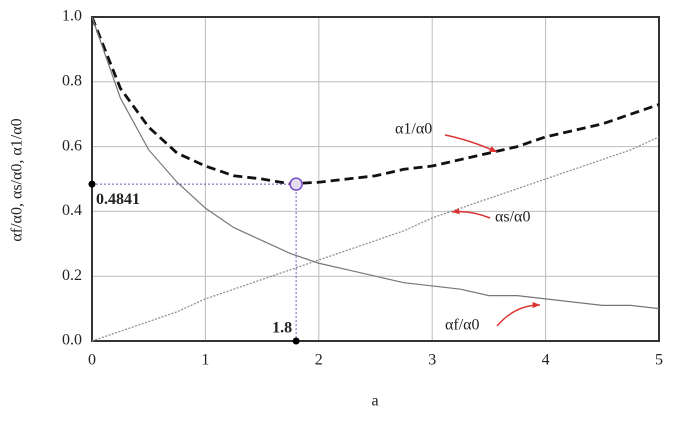  Describe the element at coordinates (512, 217) in the screenshot. I see `series-label: αs/α0` at that location.